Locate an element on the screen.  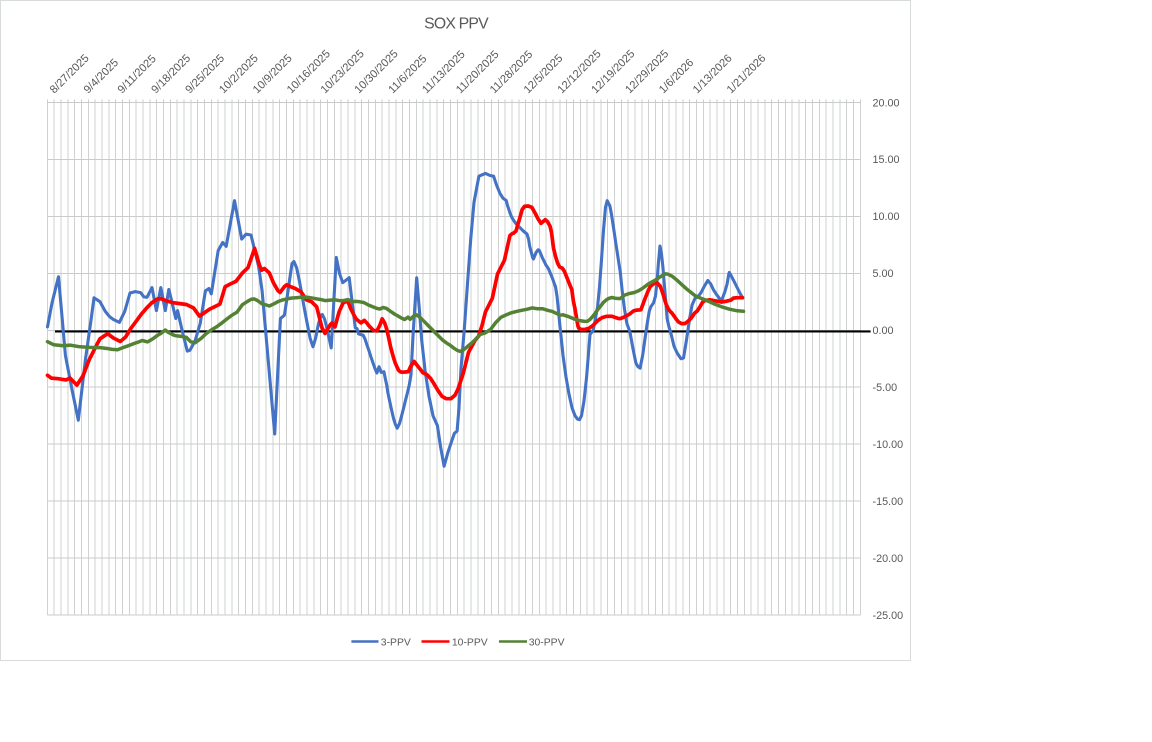
svg-text: 20.00 is located at coordinates (886, 103).